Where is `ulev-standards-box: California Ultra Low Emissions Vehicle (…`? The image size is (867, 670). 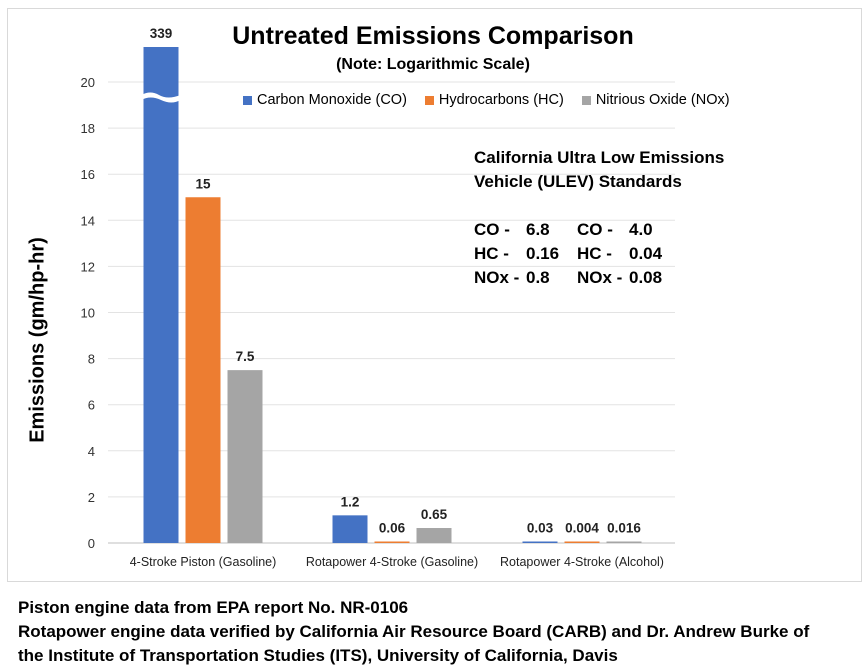 ulev-standards-box: California Ultra Low Emissions Vehicle (… is located at coordinates (599, 218).